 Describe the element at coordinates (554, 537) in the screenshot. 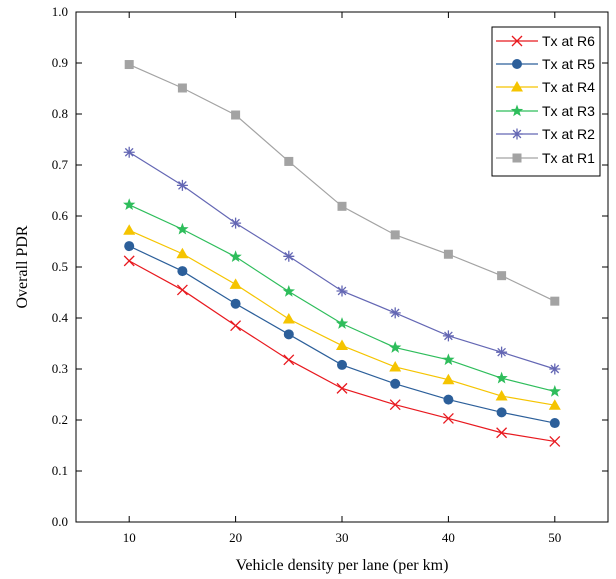

I see `x-tick-label: 50` at that location.